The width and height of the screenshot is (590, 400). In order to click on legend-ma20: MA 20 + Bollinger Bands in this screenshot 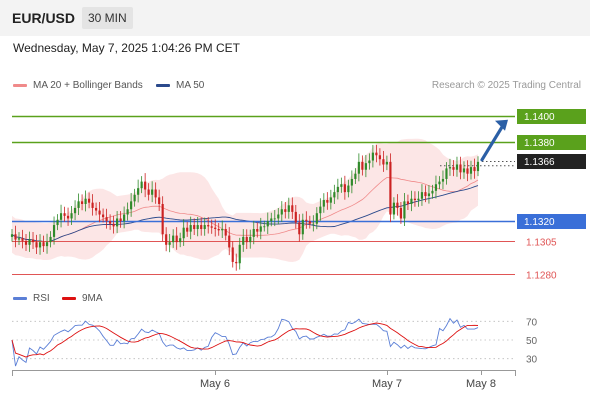, I will do `click(78, 86)`.